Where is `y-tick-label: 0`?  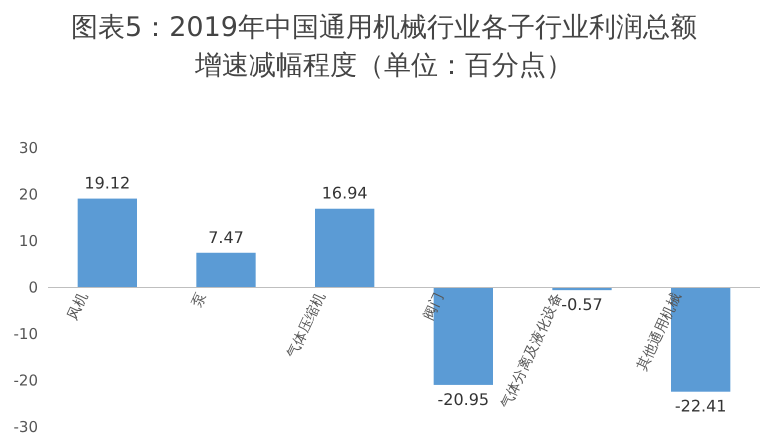
y-tick-label: 0 is located at coordinates (33, 287).